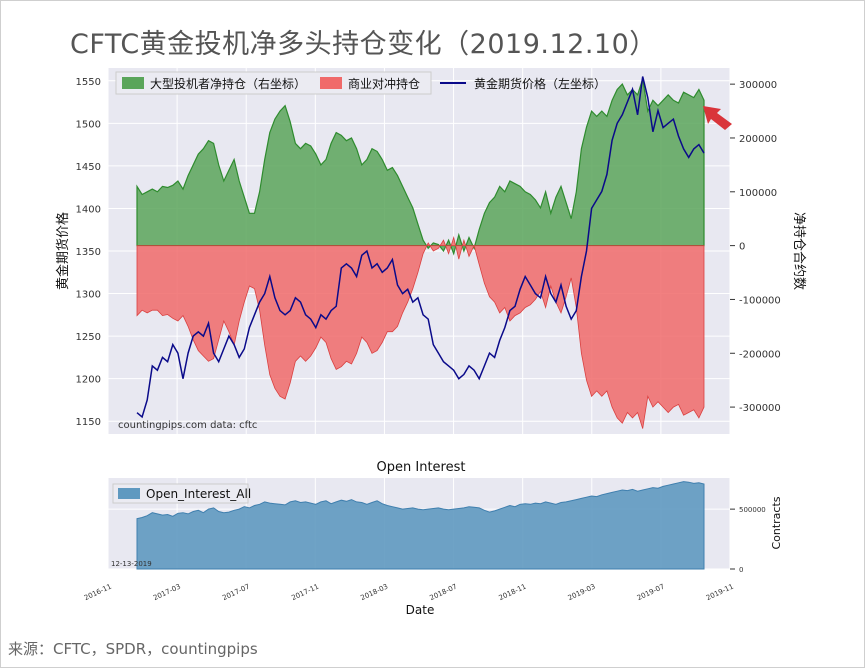  I want to click on left-tick-label: 1200, so click(88, 380).